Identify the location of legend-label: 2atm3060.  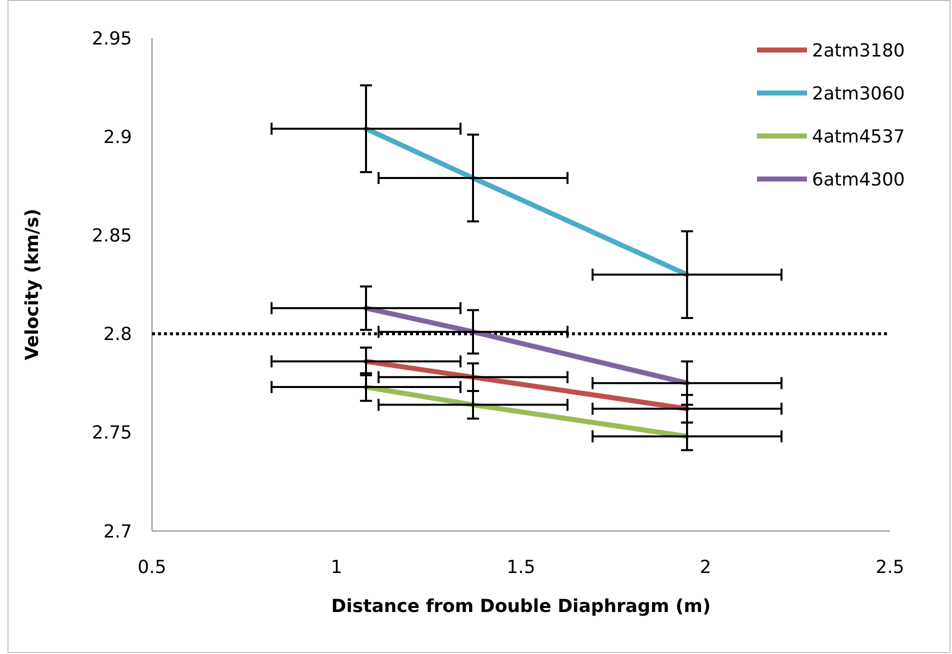
(858, 93).